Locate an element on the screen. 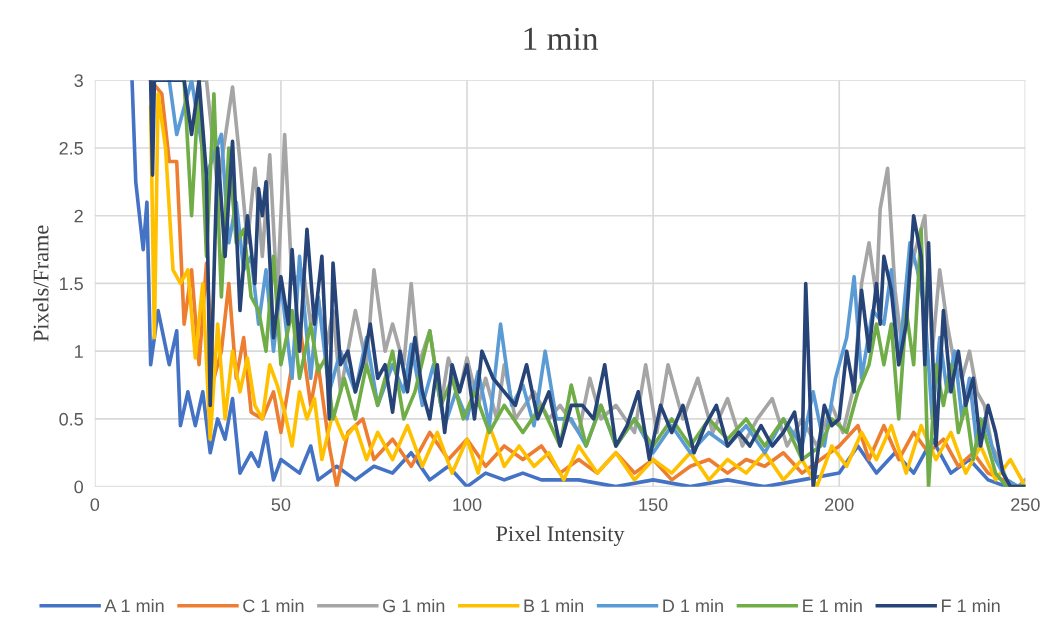  y-tick-label: 3 is located at coordinates (78, 80).